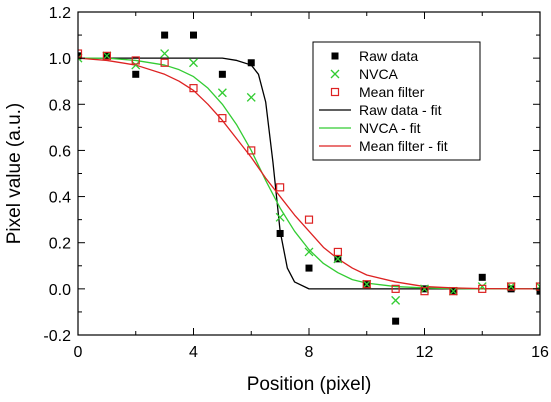 The height and width of the screenshot is (402, 551). I want to click on x-tick-label: 12, so click(425, 352).